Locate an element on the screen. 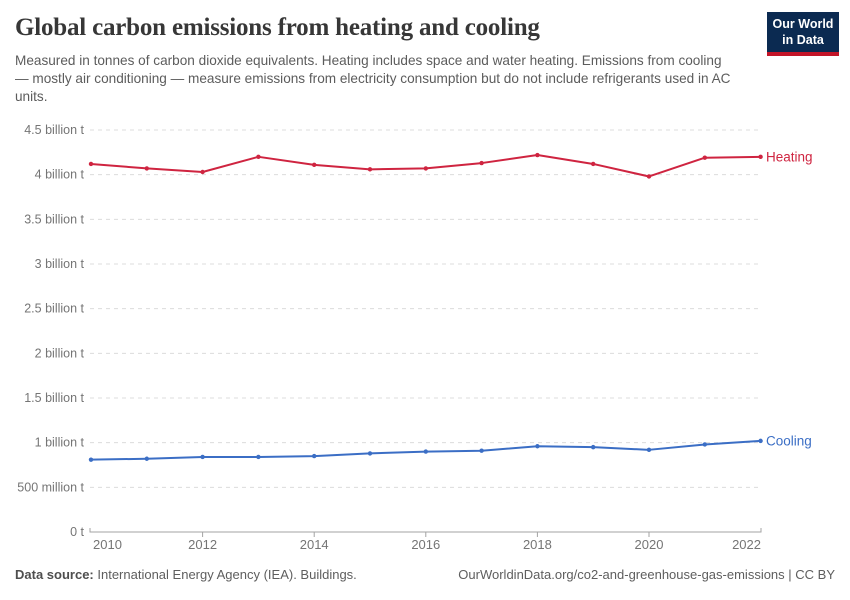 This screenshot has width=850, height=600. x-tick-label: 2010 is located at coordinates (107, 544).